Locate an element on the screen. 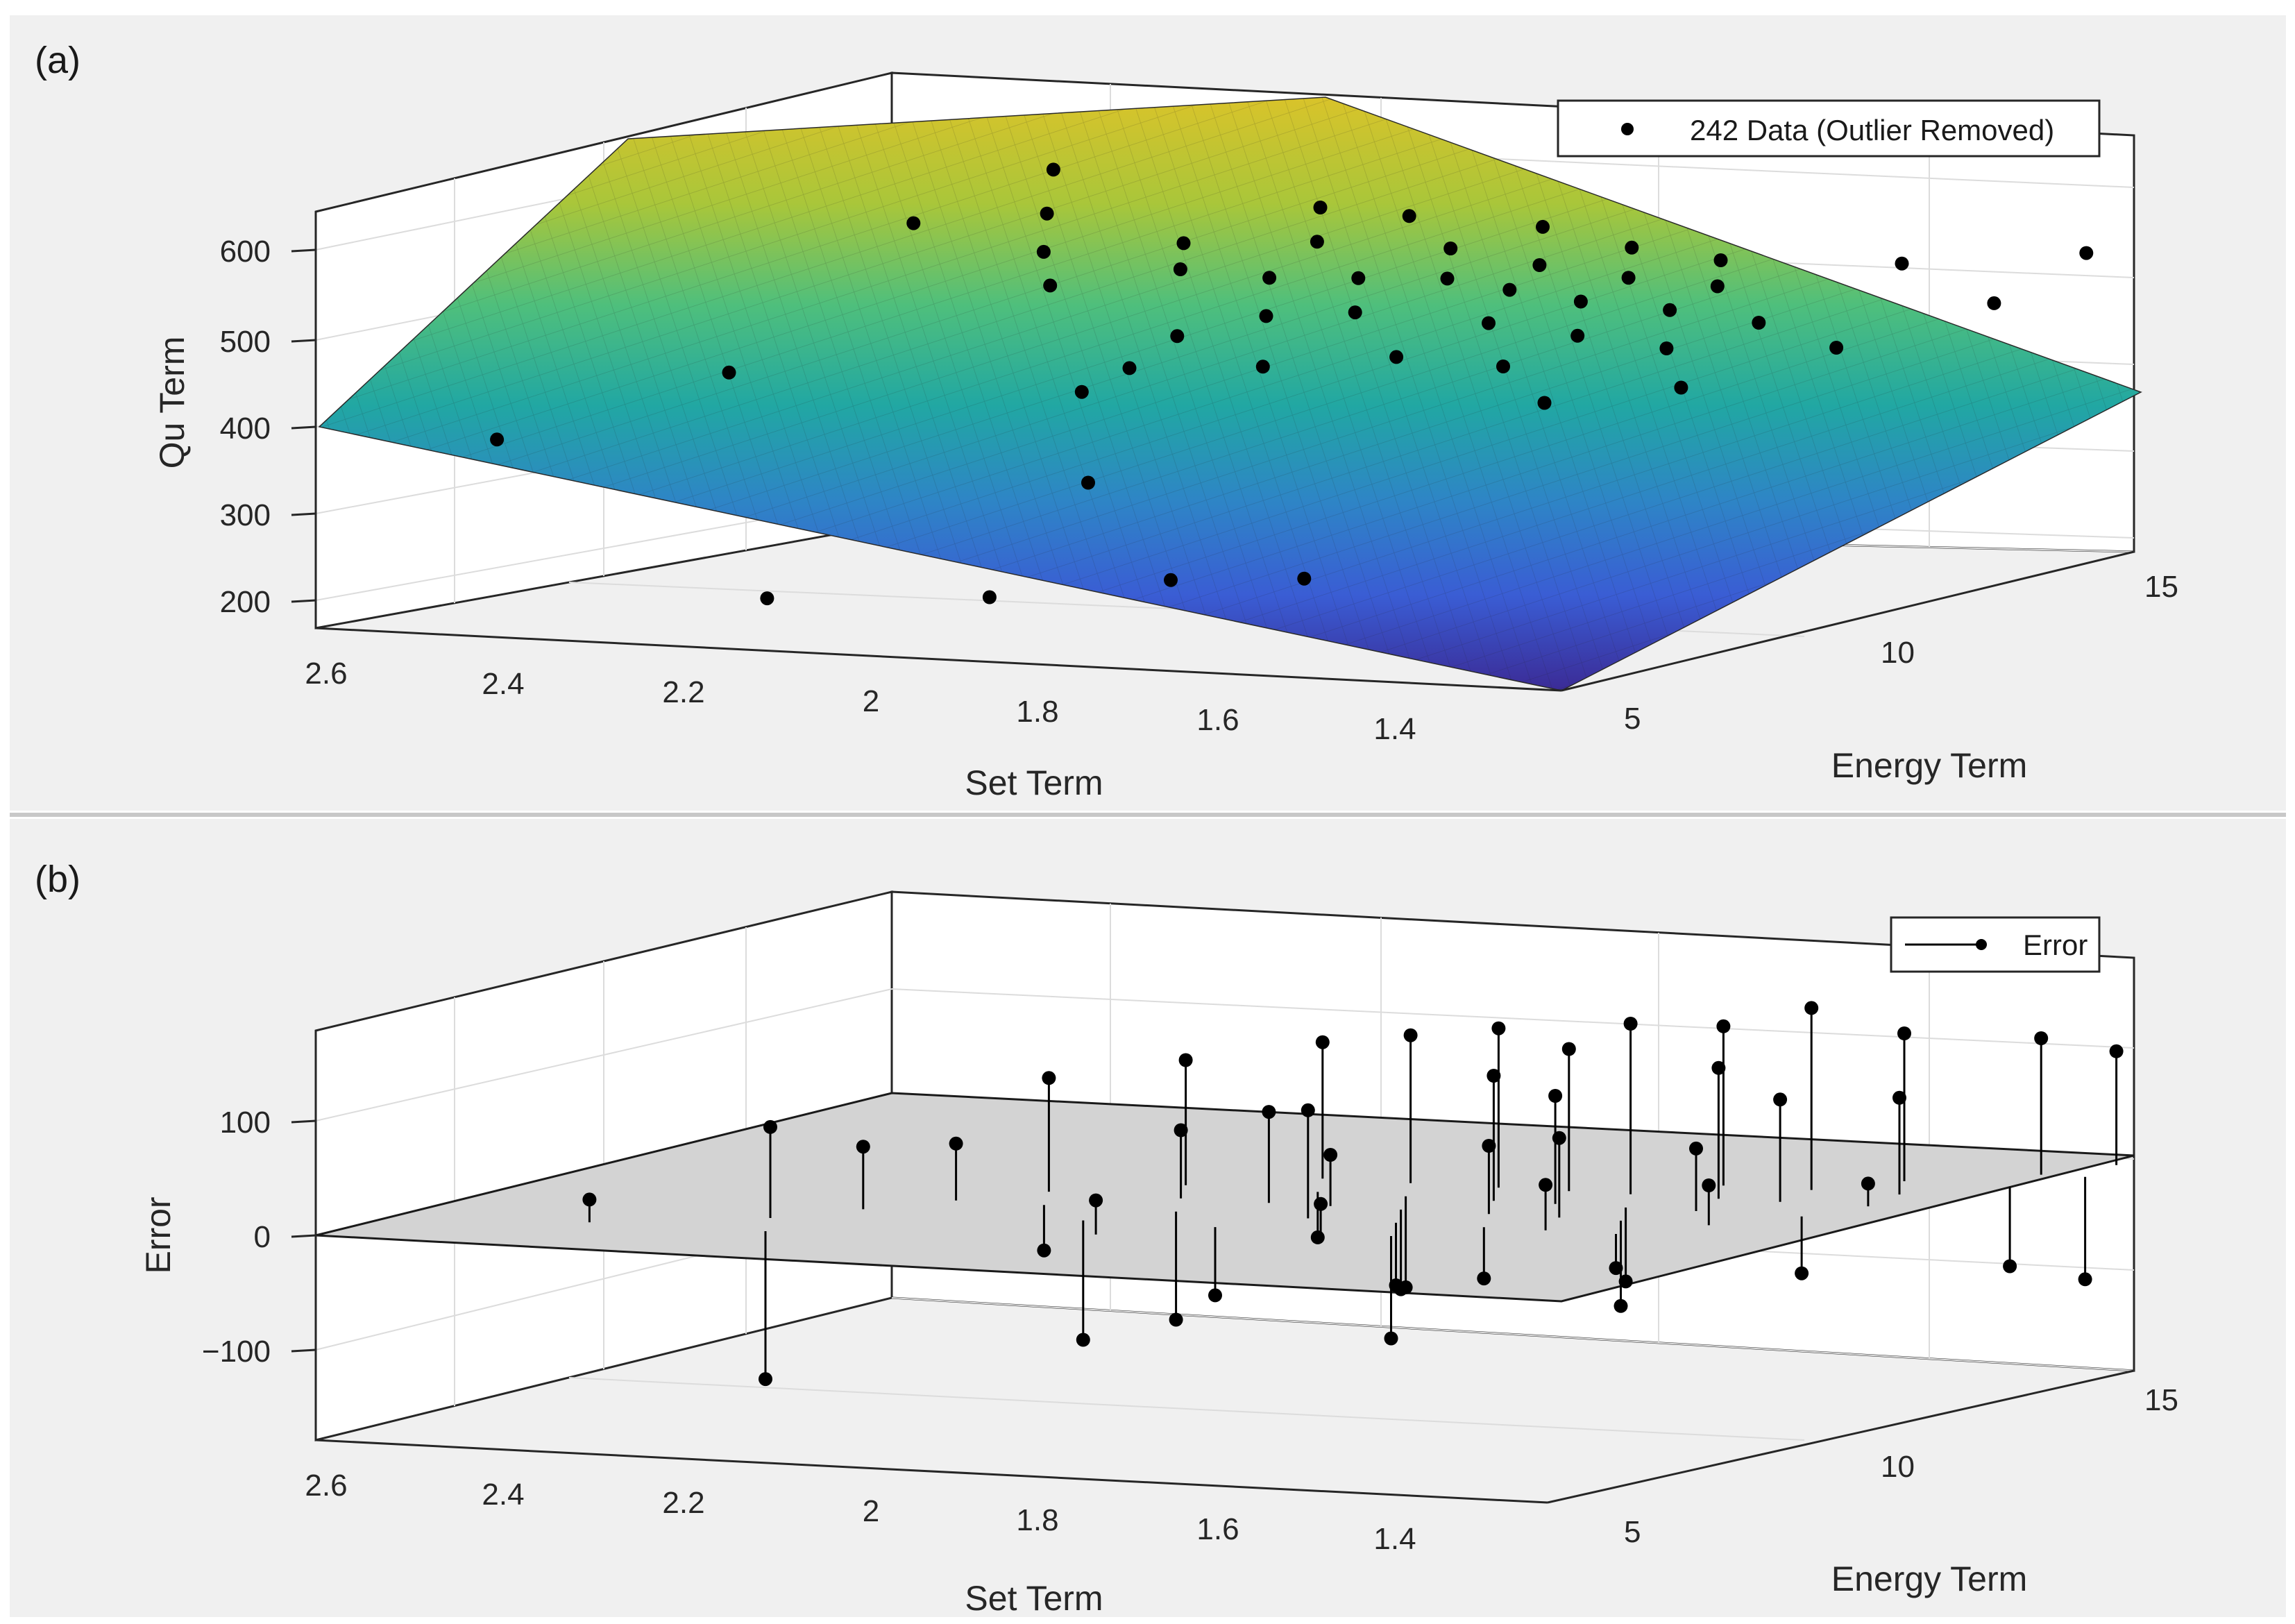 This screenshot has height=1624, width=2295. panel-a-z-tick: 200 is located at coordinates (246, 602).